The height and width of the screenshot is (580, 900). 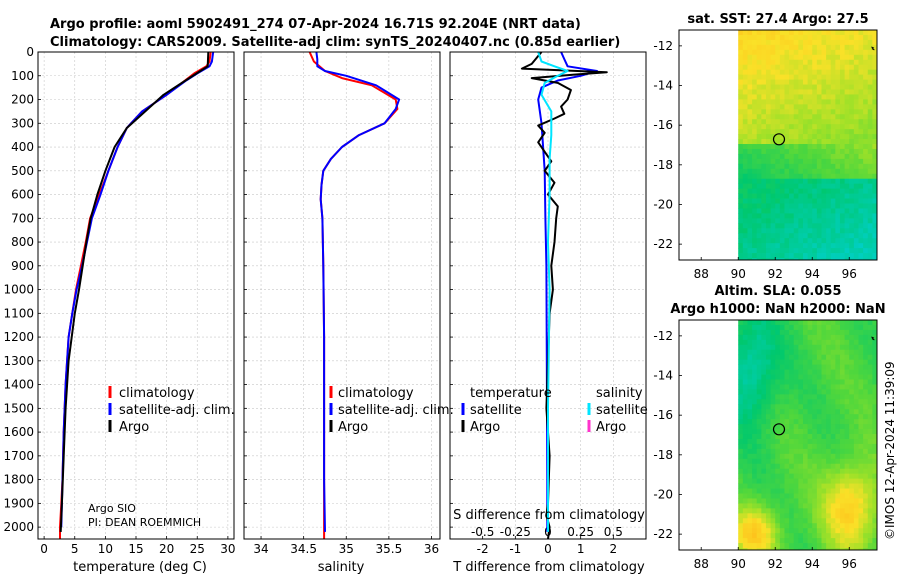 What do you see at coordinates (553, 291) in the screenshot?
I see `series-satellite-salinity` at bounding box center [553, 291].